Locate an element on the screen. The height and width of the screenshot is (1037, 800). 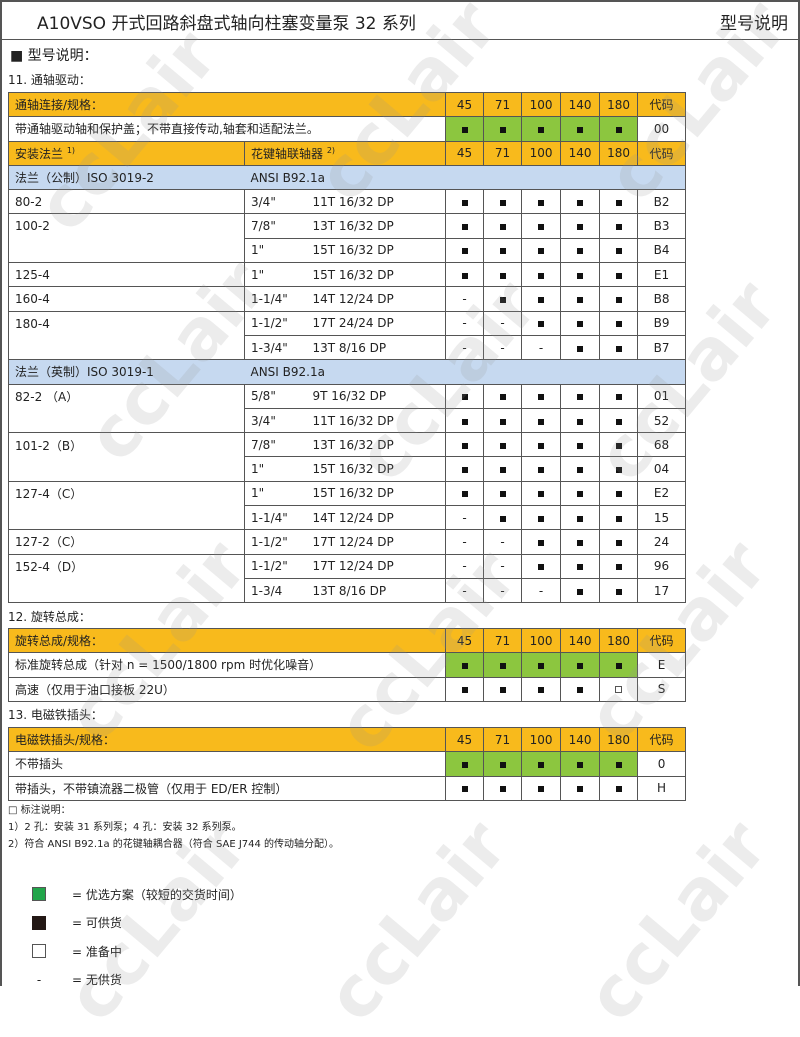
section-13-title: 13. 电磁铁插头： is located at coordinates (55, 715).